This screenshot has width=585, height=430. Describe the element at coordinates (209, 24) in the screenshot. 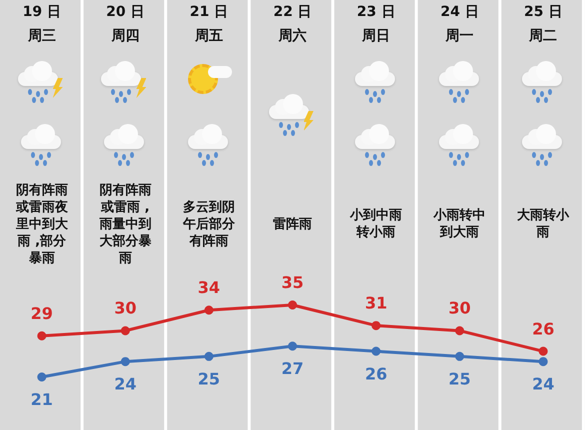

I see `x-tick-label: 21 日周五` at that location.